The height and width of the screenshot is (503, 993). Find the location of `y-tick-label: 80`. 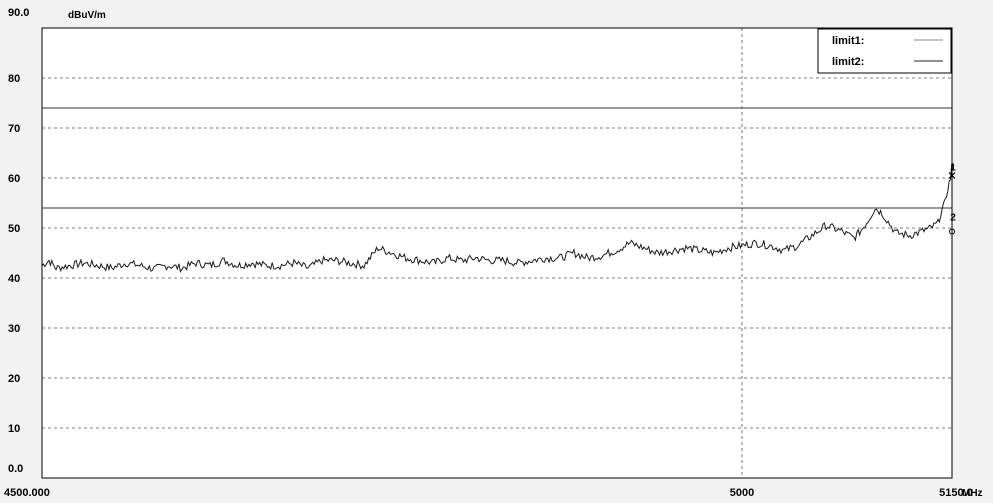

y-tick-label: 80 is located at coordinates (14, 79).